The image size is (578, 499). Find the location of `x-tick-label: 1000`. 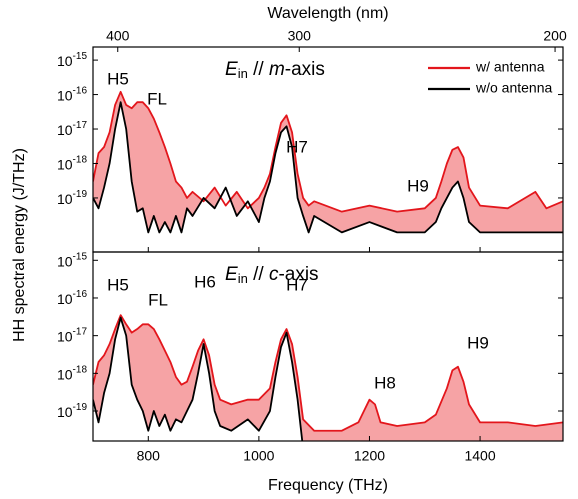

x-tick-label: 1000 is located at coordinates (258, 456).